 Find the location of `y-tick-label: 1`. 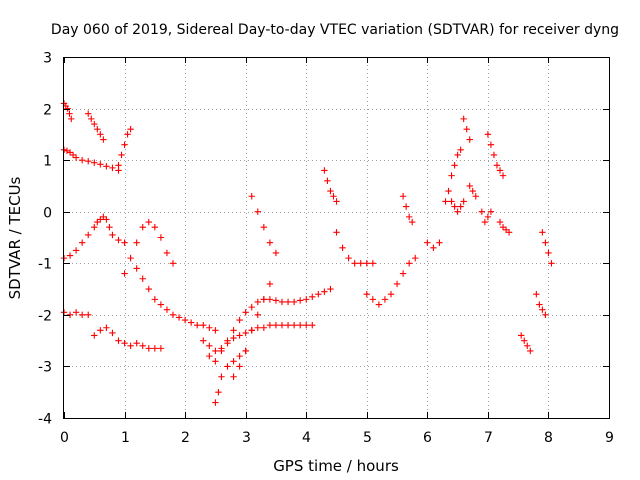

y-tick-label: 1 is located at coordinates (47, 162).